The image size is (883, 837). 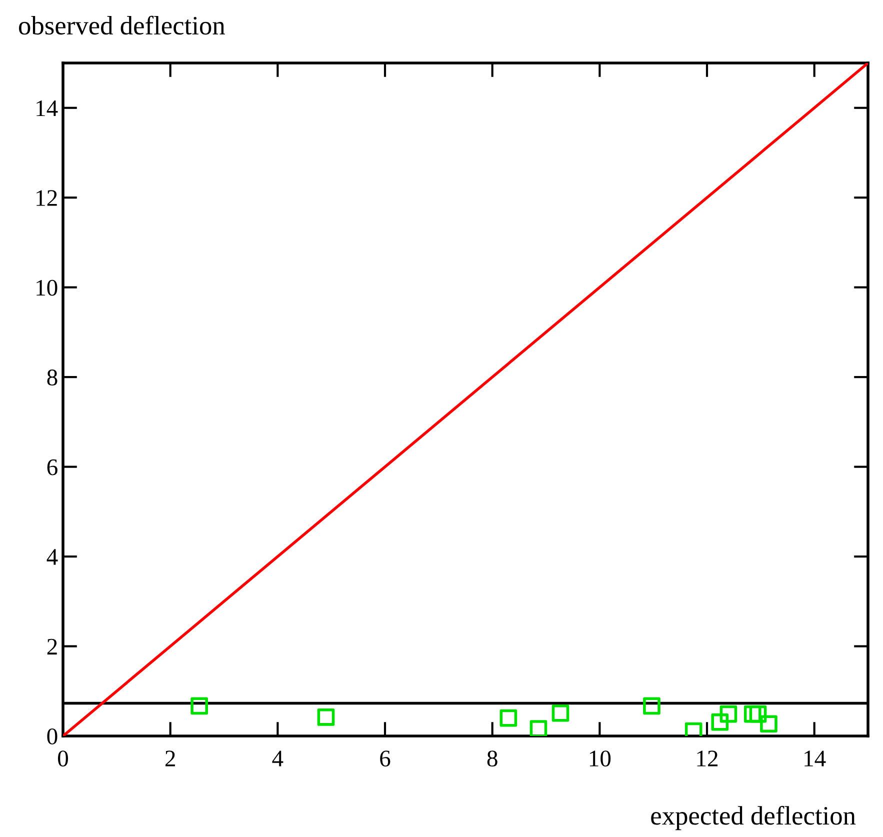 What do you see at coordinates (63, 758) in the screenshot?
I see `x-tick-label: 0` at bounding box center [63, 758].